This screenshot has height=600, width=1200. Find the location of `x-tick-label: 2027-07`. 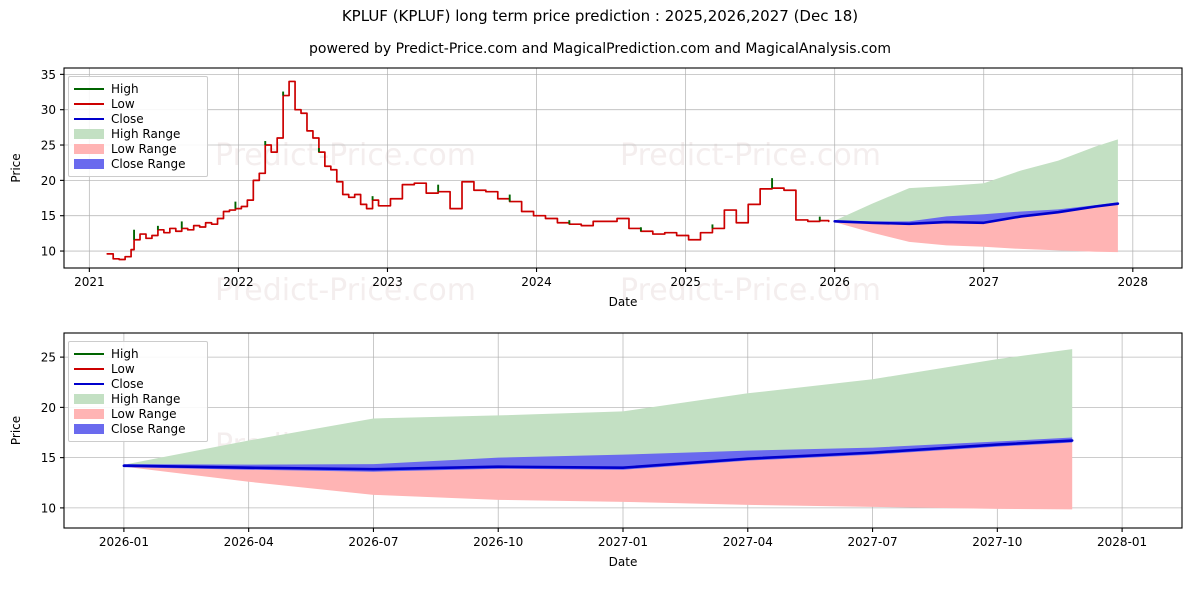

x-tick-label: 2027-07 is located at coordinates (872, 542).